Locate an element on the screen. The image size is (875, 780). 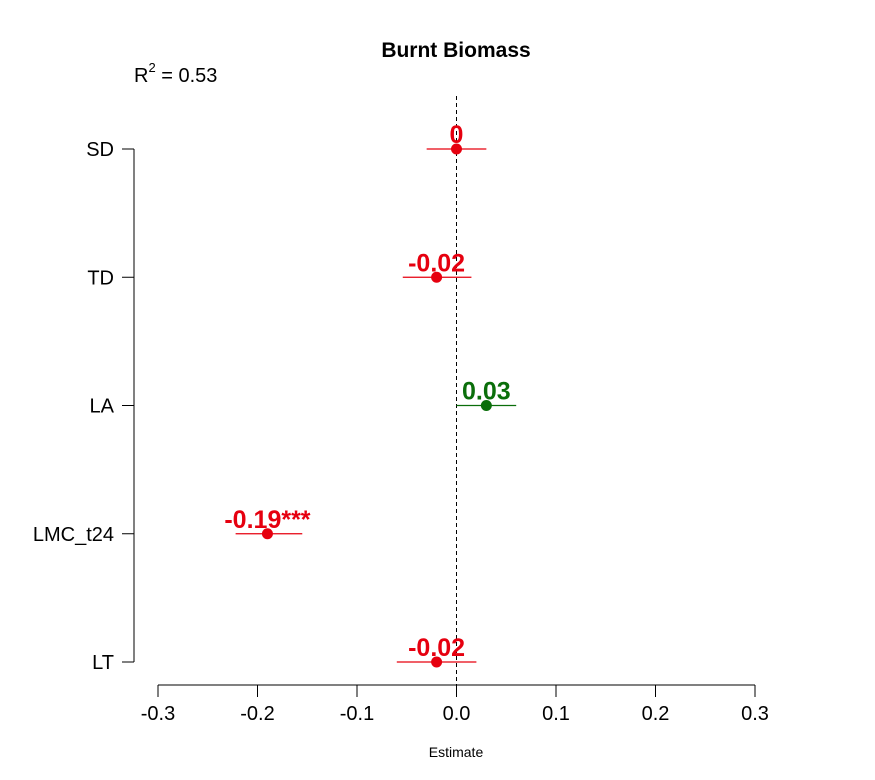
estimate-label: 0.03 is located at coordinates (486, 392).